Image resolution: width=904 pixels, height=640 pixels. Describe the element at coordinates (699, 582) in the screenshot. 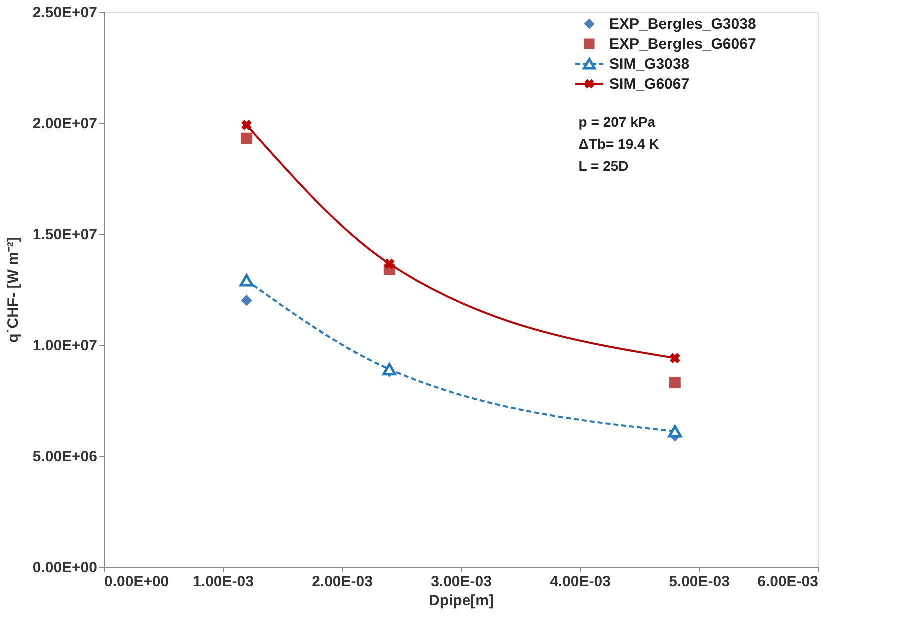

I see `x-tick-label: 5.00E-03` at that location.